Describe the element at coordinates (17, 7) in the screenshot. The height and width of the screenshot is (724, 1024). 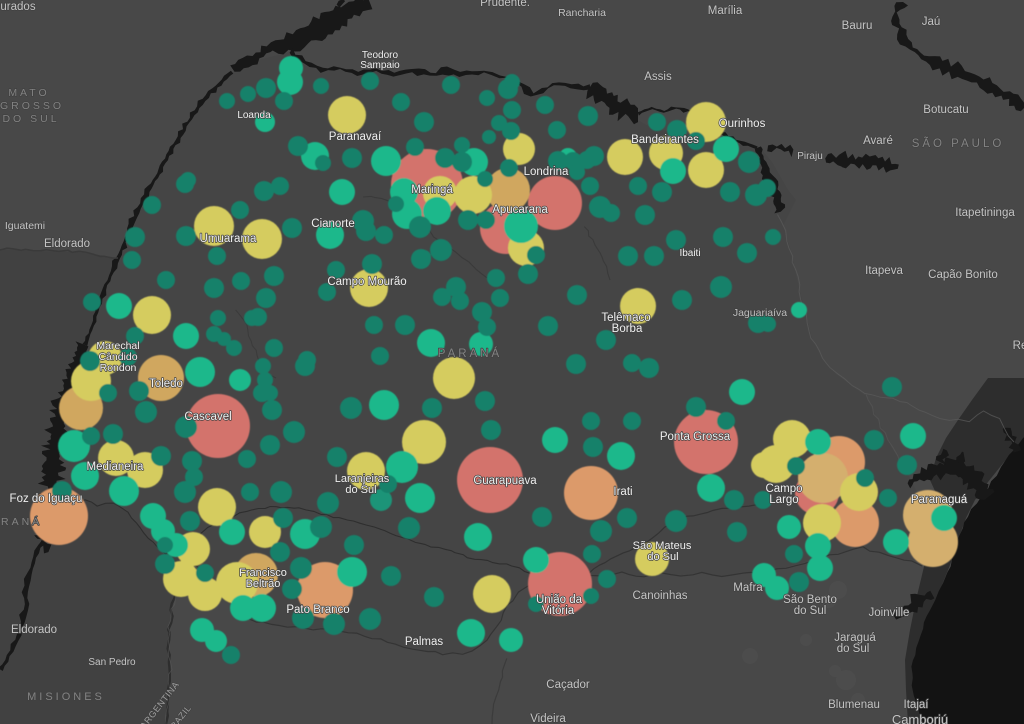
I see `svg-text: urados` at that location.